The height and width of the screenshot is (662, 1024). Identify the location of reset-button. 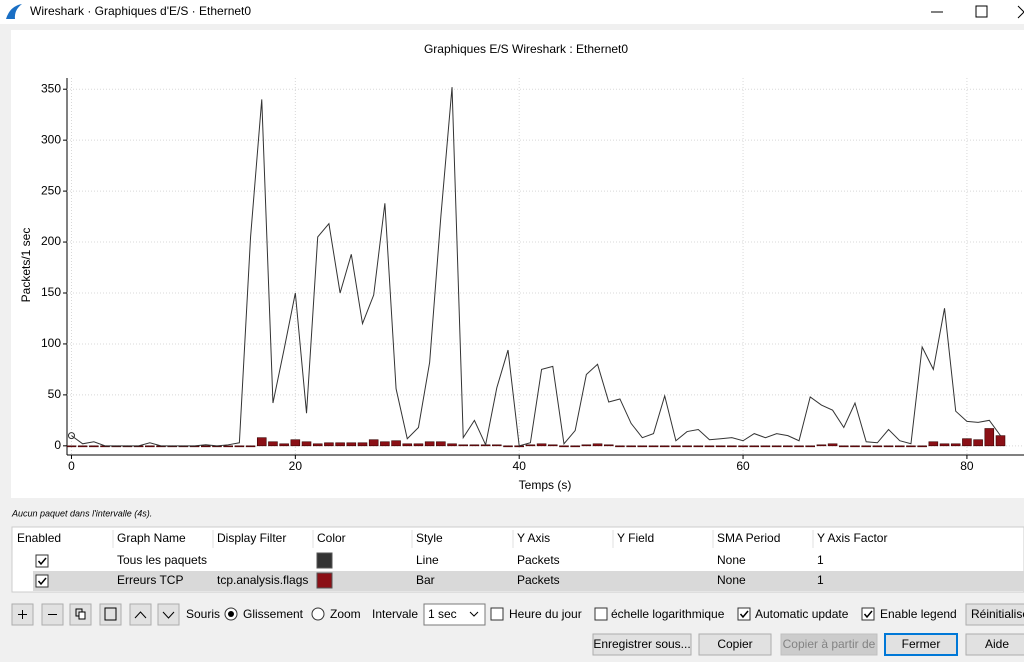
(994, 614).